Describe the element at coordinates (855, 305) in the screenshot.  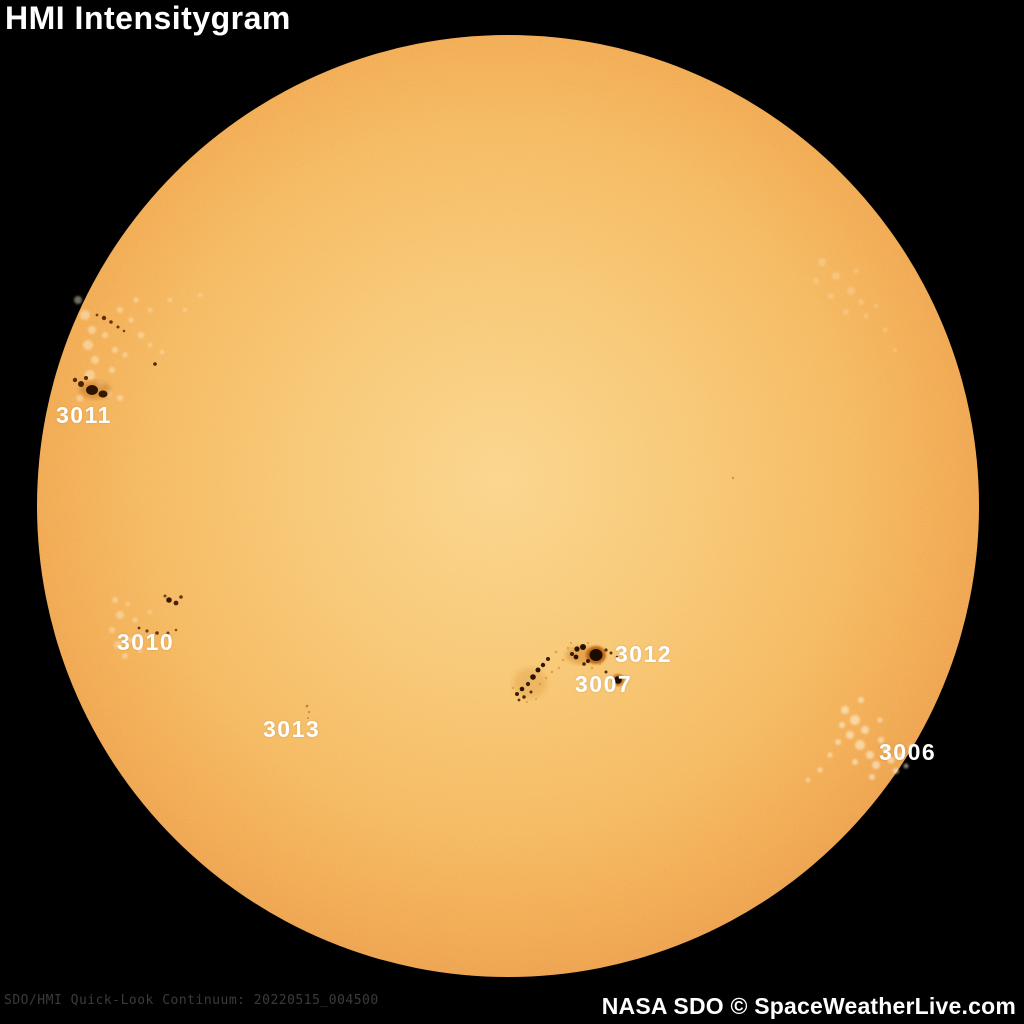
I see `faculae-upper-right-limb` at that location.